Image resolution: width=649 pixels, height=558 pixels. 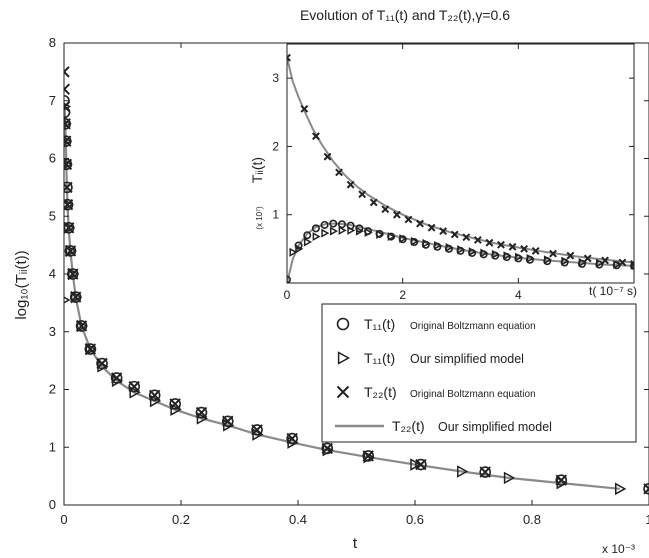 What do you see at coordinates (52, 100) in the screenshot?
I see `y-tick-label: 7` at bounding box center [52, 100].